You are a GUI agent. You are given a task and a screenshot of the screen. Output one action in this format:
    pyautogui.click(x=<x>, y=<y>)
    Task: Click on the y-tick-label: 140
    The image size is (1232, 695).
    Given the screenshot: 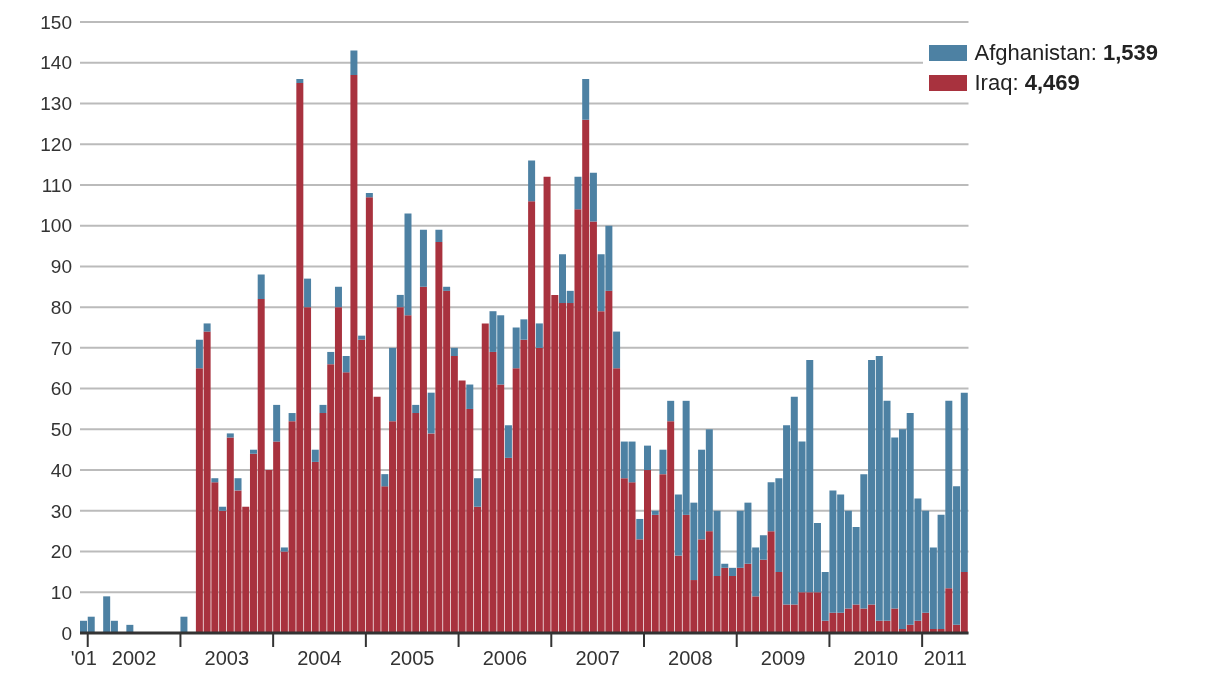 What is the action you would take?
    pyautogui.click(x=56, y=63)
    